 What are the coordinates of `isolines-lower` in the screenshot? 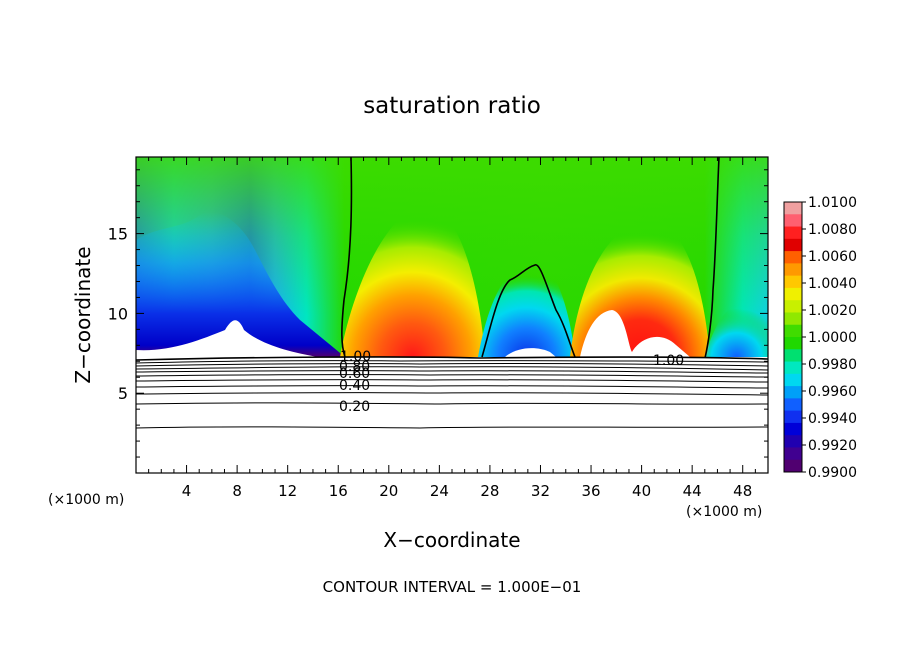 It's located at (452, 392).